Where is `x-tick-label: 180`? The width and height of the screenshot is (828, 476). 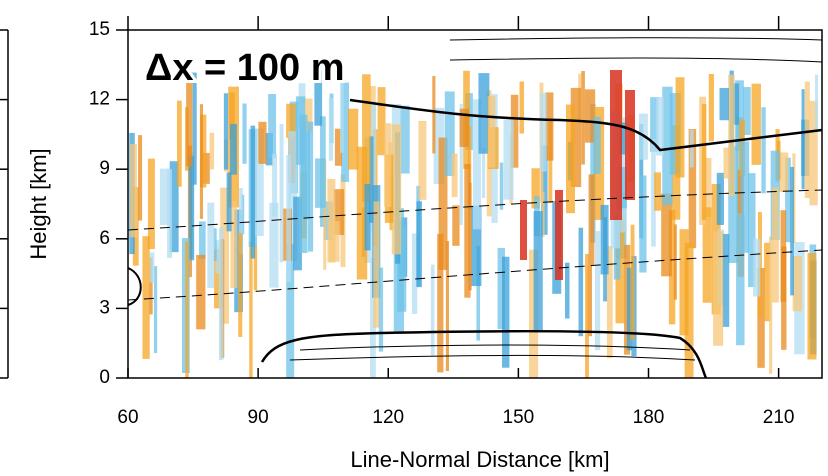 x-tick-label: 180 is located at coordinates (649, 417).